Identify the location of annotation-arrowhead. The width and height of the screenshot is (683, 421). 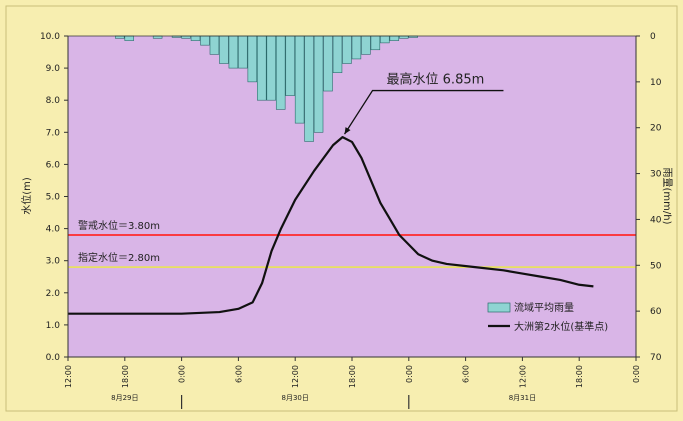
(347, 131).